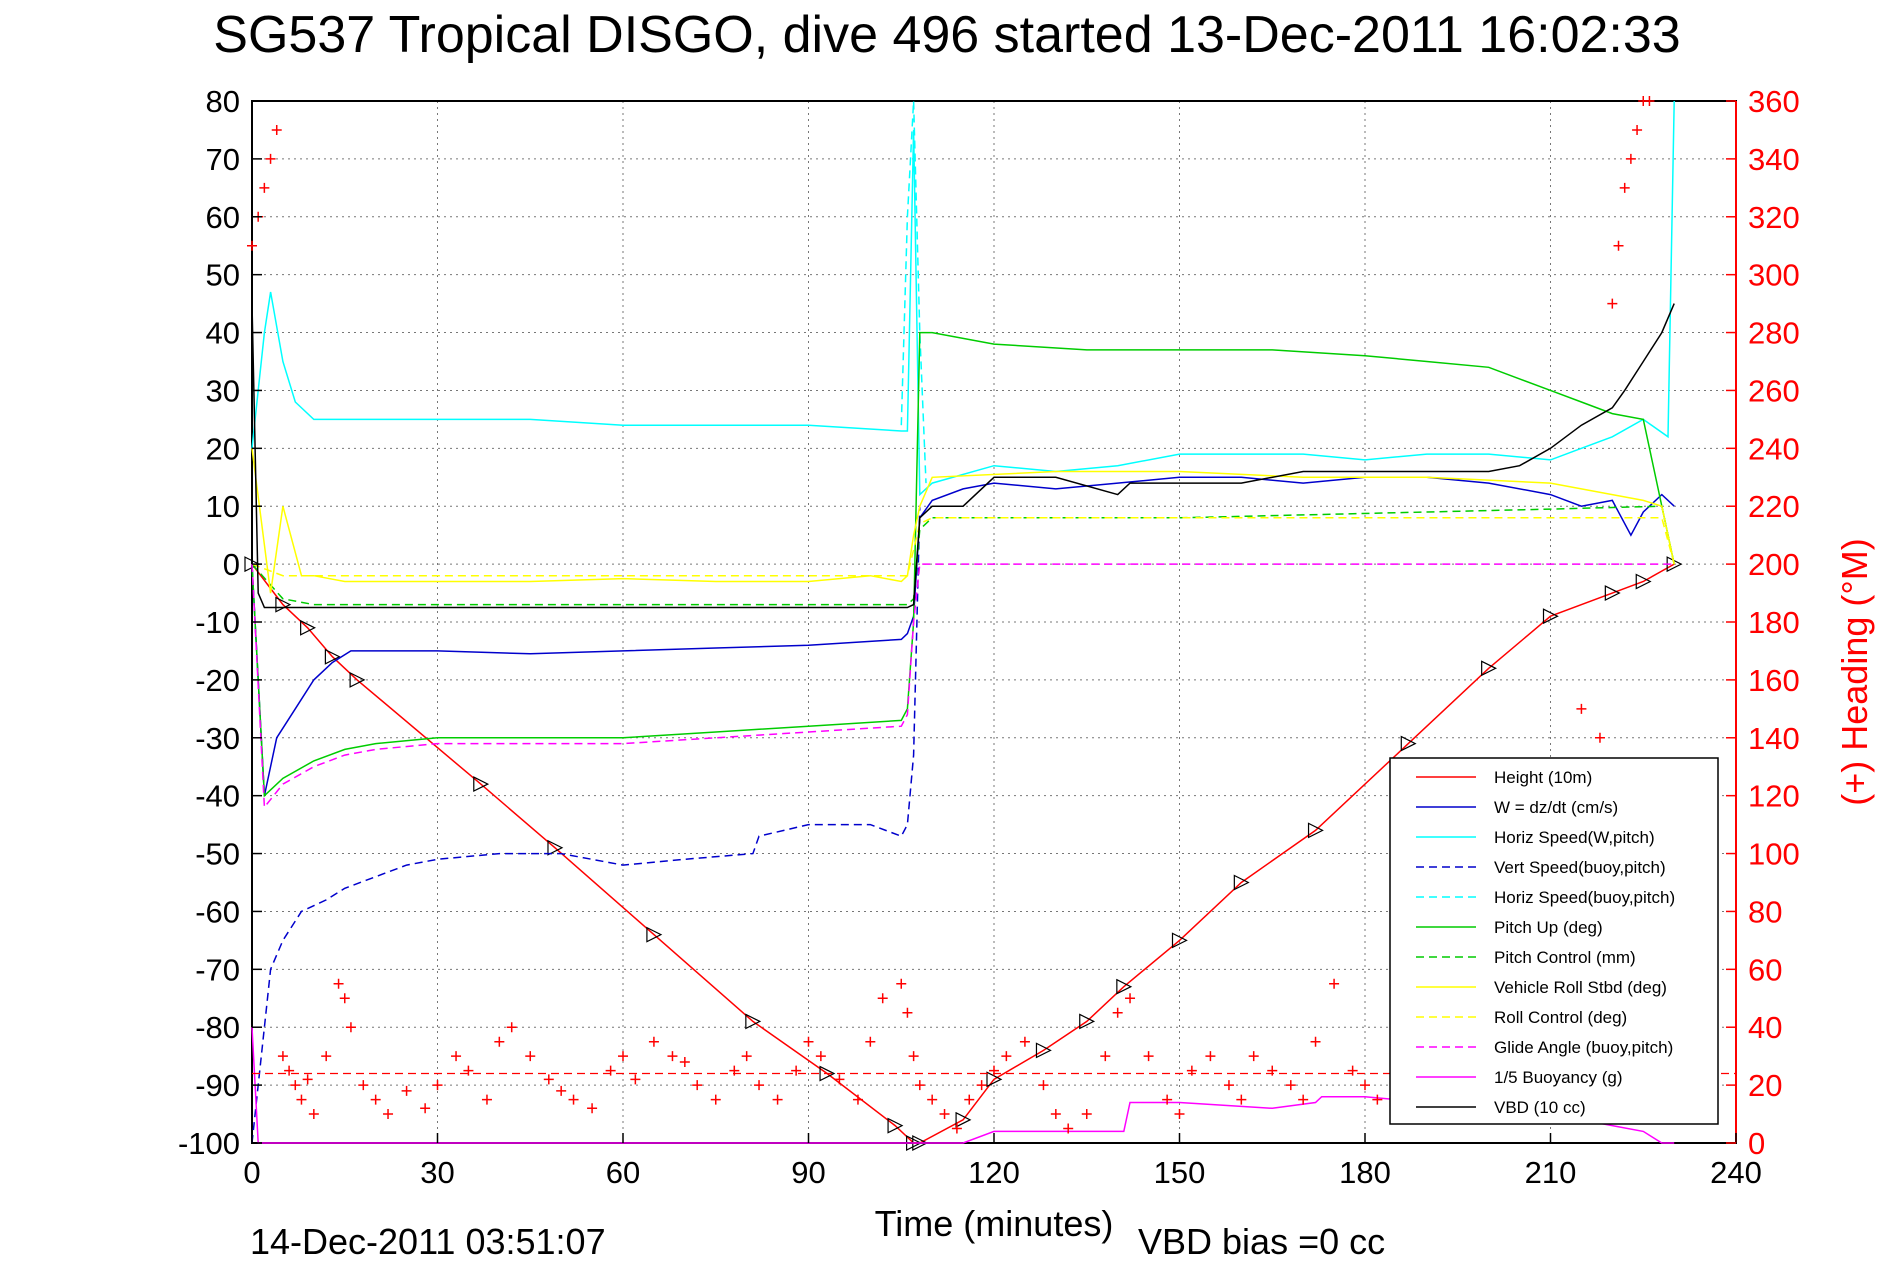 The image size is (1891, 1262). What do you see at coordinates (1765, 1027) in the screenshot?
I see `y-right-tick-label: 40` at bounding box center [1765, 1027].